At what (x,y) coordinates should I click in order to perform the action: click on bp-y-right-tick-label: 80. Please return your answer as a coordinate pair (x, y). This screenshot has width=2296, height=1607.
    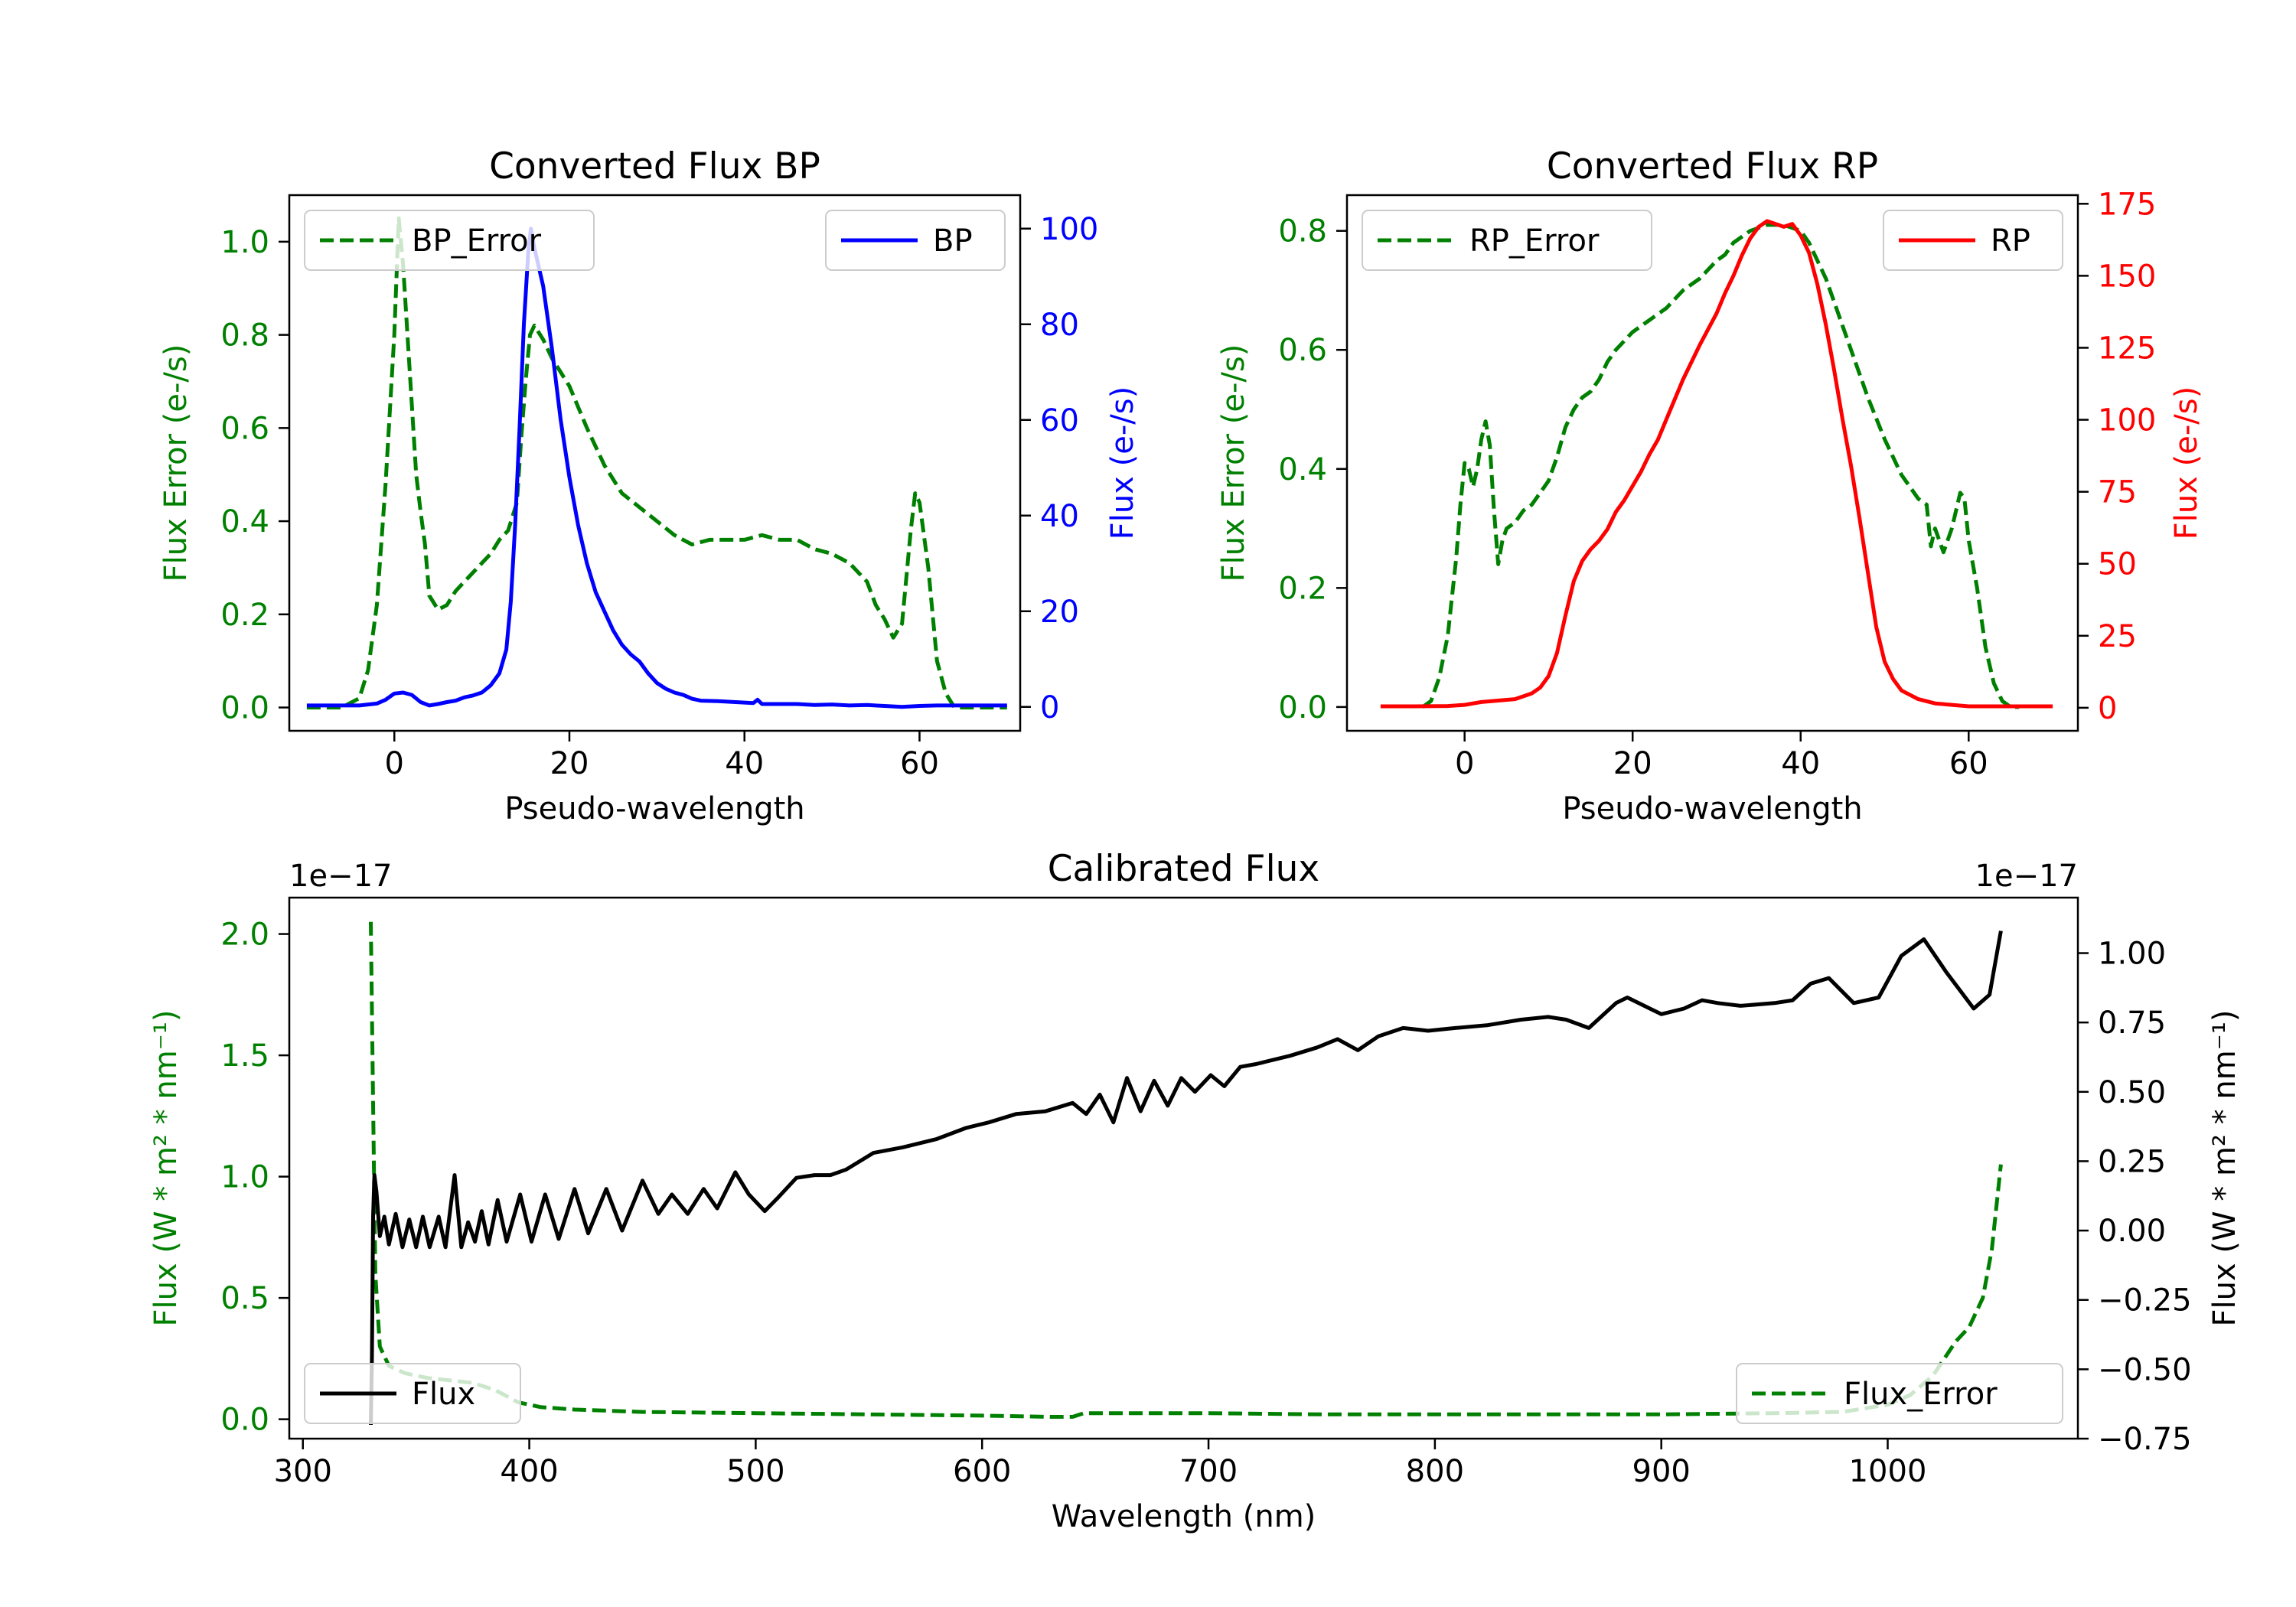
    Looking at the image, I should click on (1059, 326).